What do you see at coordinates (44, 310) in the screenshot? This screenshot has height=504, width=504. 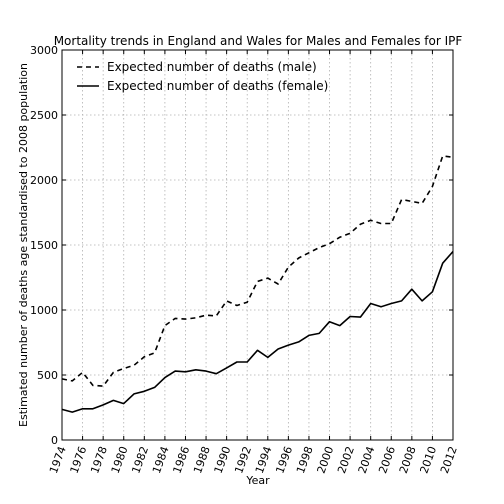 I see `y-tick-label: 1000` at bounding box center [44, 310].